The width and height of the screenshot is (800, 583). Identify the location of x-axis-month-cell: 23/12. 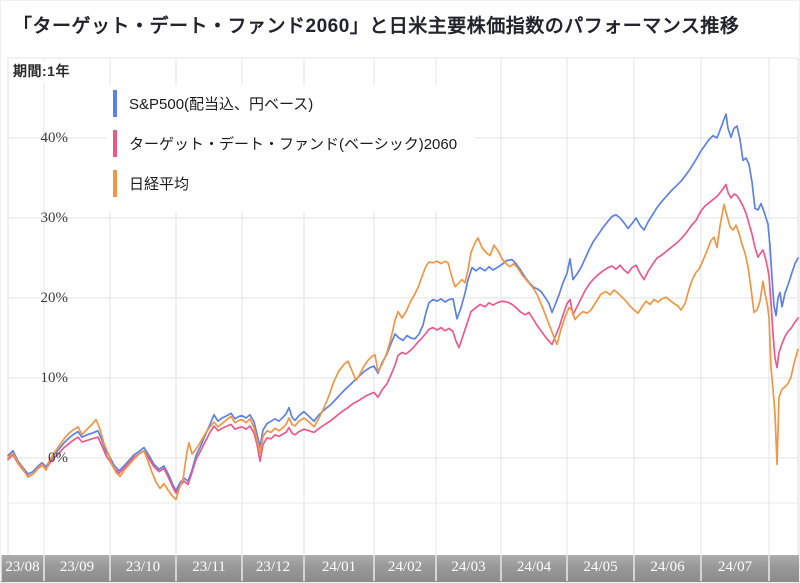
(273, 568).